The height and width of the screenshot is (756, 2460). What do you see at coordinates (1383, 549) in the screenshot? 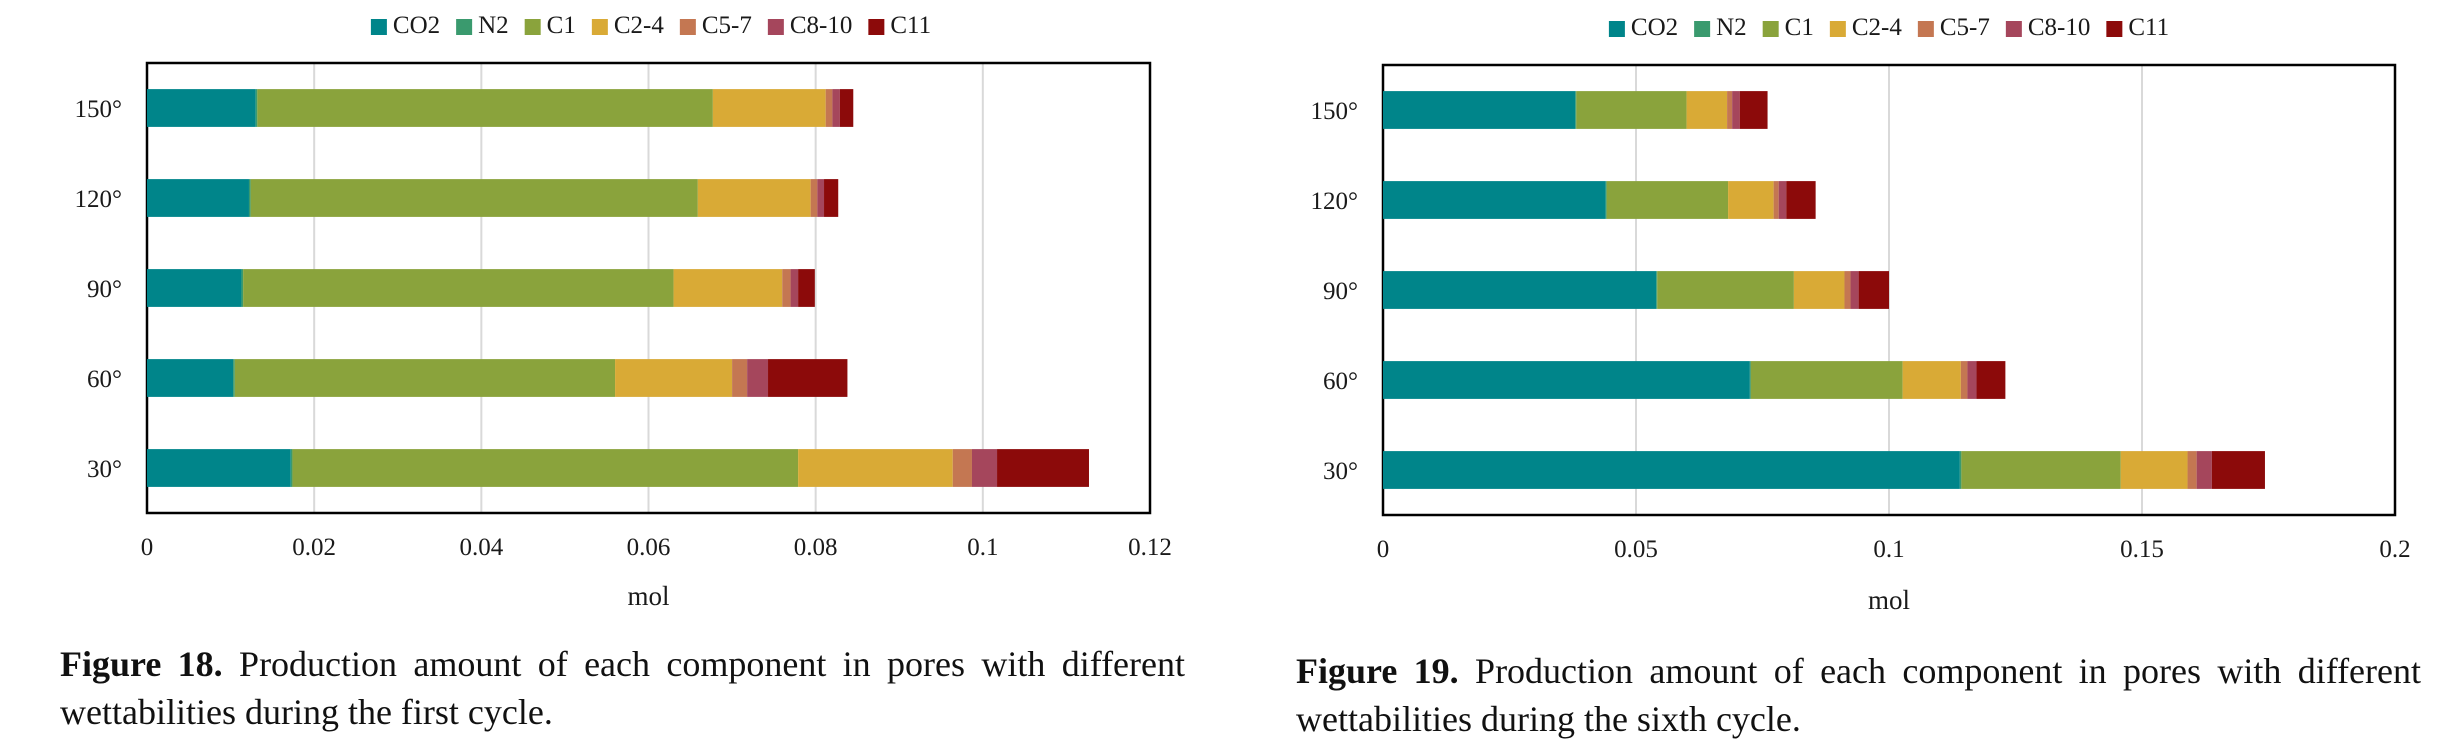
I see `x-tick-label: 0` at bounding box center [1383, 549].